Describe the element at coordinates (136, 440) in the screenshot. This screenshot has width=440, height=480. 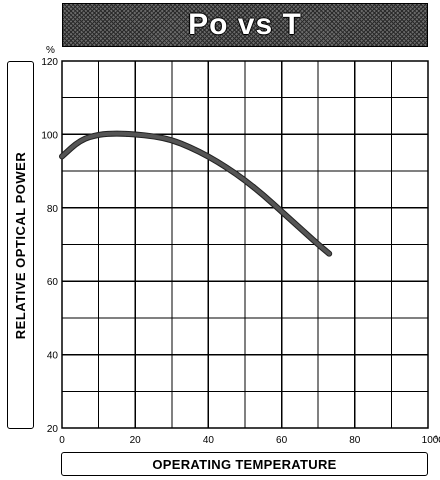
I see `x-tick-label: 20` at that location.